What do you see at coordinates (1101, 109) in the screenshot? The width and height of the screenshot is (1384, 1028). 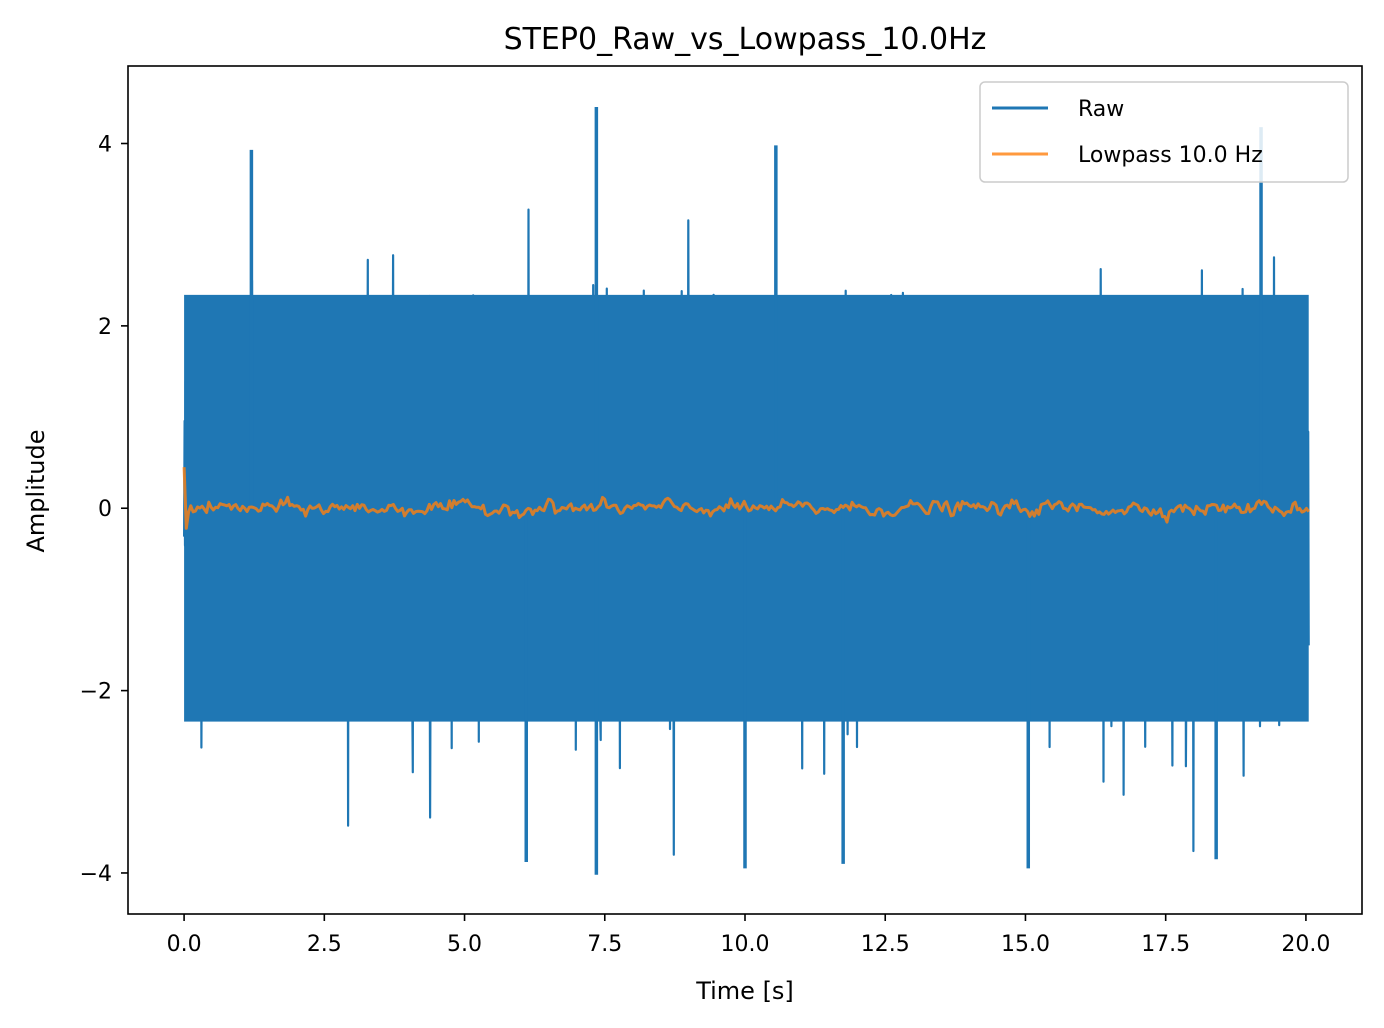 I see `legend-label: Raw` at bounding box center [1101, 109].